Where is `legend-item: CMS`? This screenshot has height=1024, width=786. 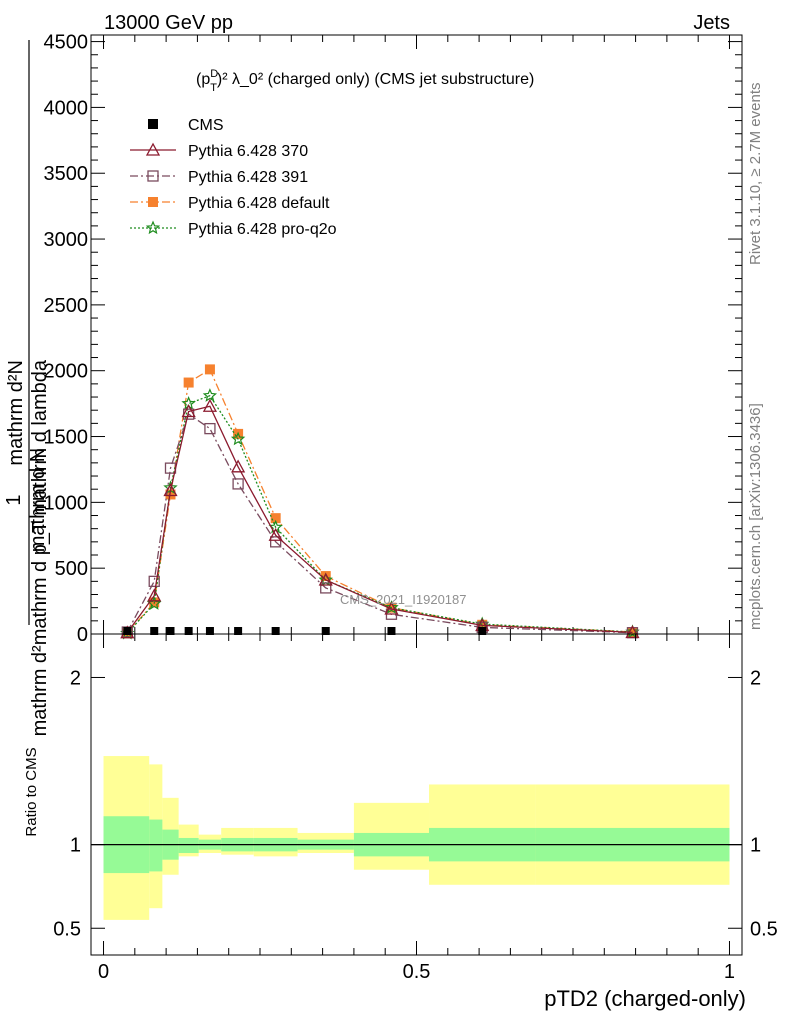 legend-item: CMS is located at coordinates (186, 125).